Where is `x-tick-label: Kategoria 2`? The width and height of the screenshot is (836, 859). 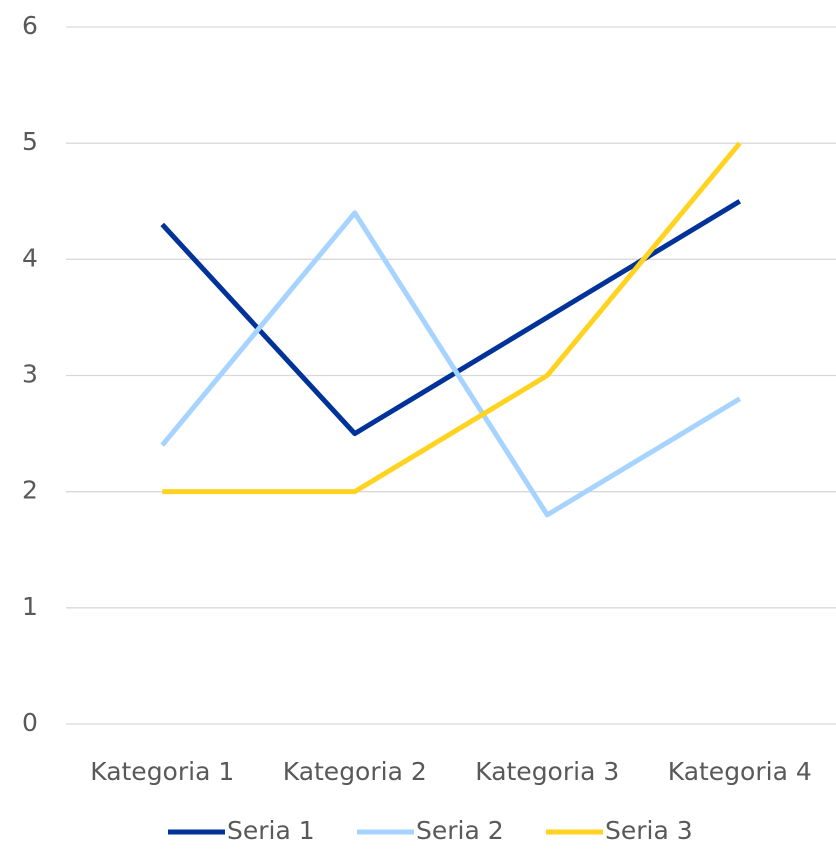
x-tick-label: Kategoria 2 is located at coordinates (355, 771).